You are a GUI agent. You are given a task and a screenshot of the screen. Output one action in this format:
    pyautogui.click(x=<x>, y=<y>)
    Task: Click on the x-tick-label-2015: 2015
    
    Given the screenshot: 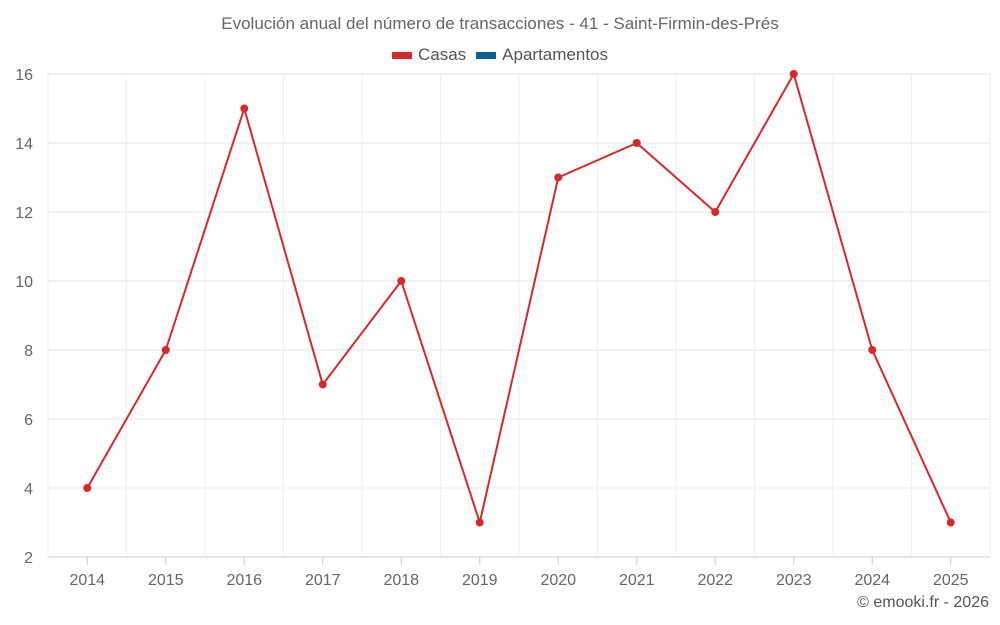 What is the action you would take?
    pyautogui.click(x=166, y=580)
    